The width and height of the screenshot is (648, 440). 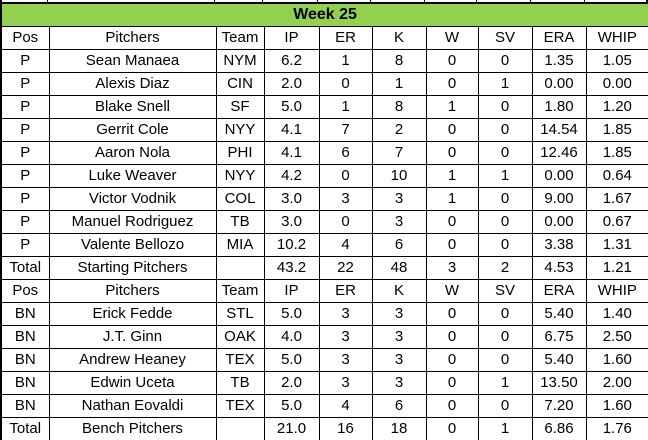 I want to click on cell-er: 0, so click(x=345, y=84).